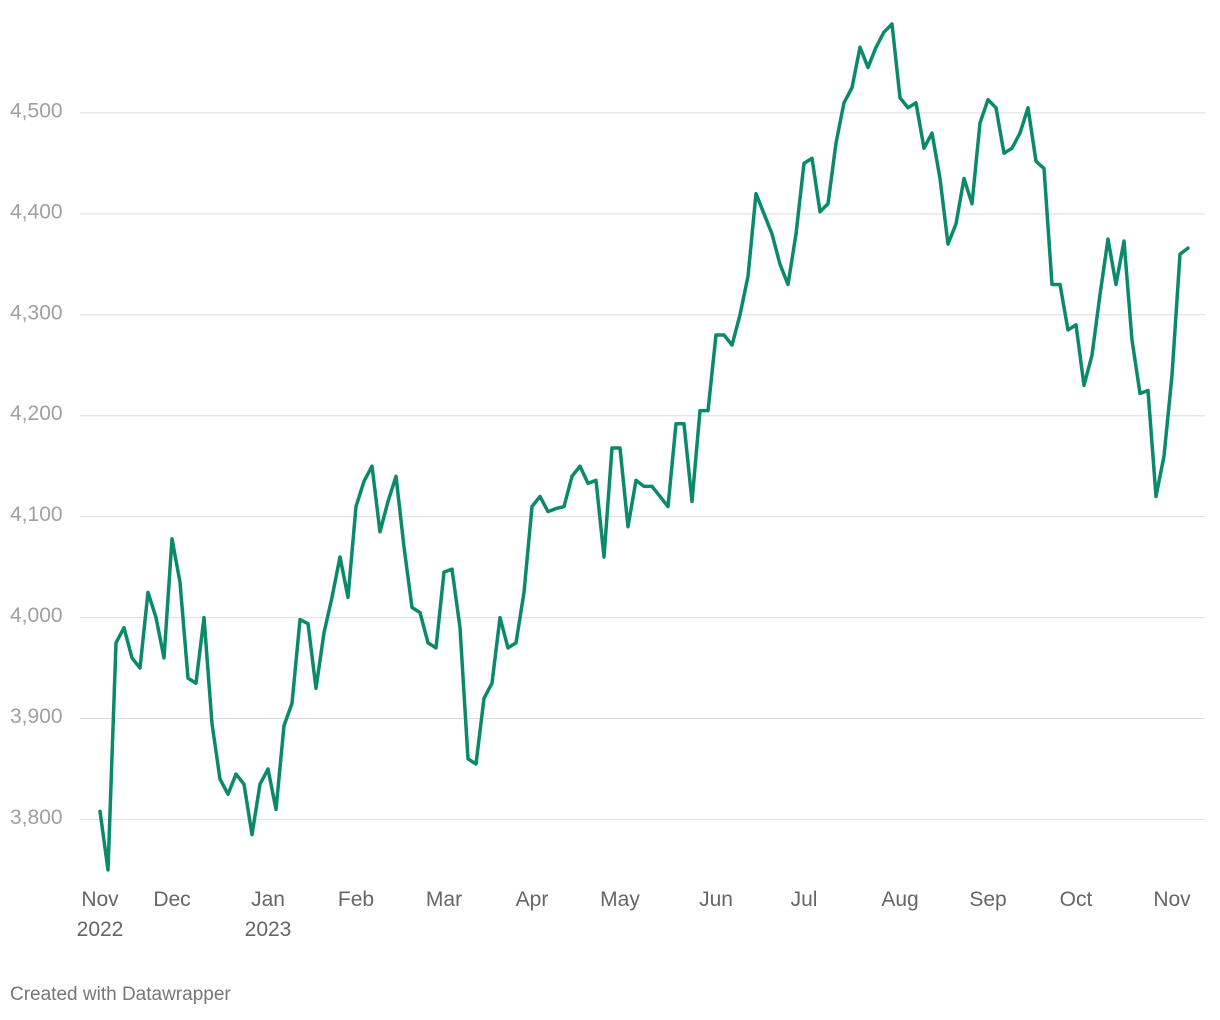  I want to click on x-tick-label: Jun, so click(716, 899).